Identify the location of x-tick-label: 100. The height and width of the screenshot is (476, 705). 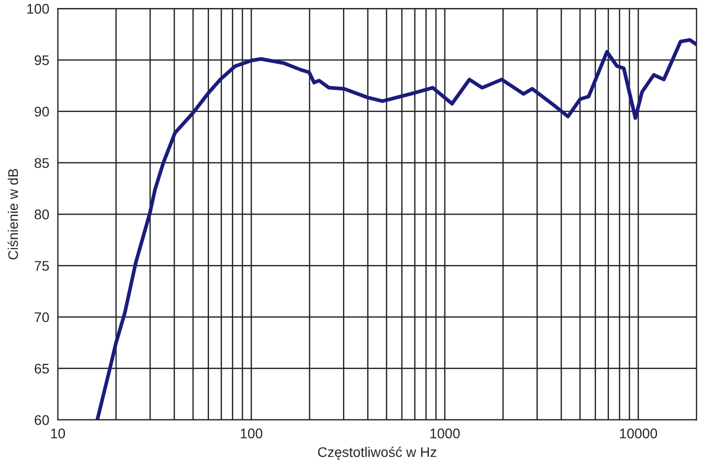
(251, 433).